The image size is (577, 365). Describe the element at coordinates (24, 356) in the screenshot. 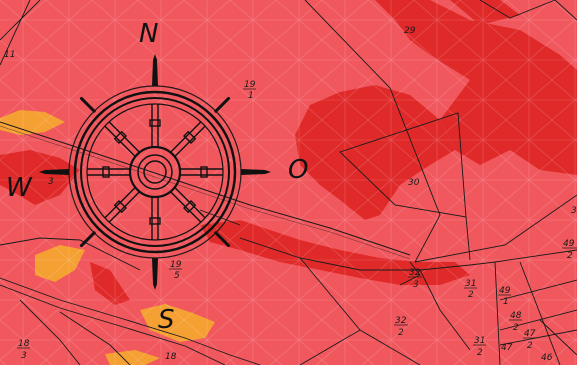

I see `parcel-label-18-3-den: 3` at that location.